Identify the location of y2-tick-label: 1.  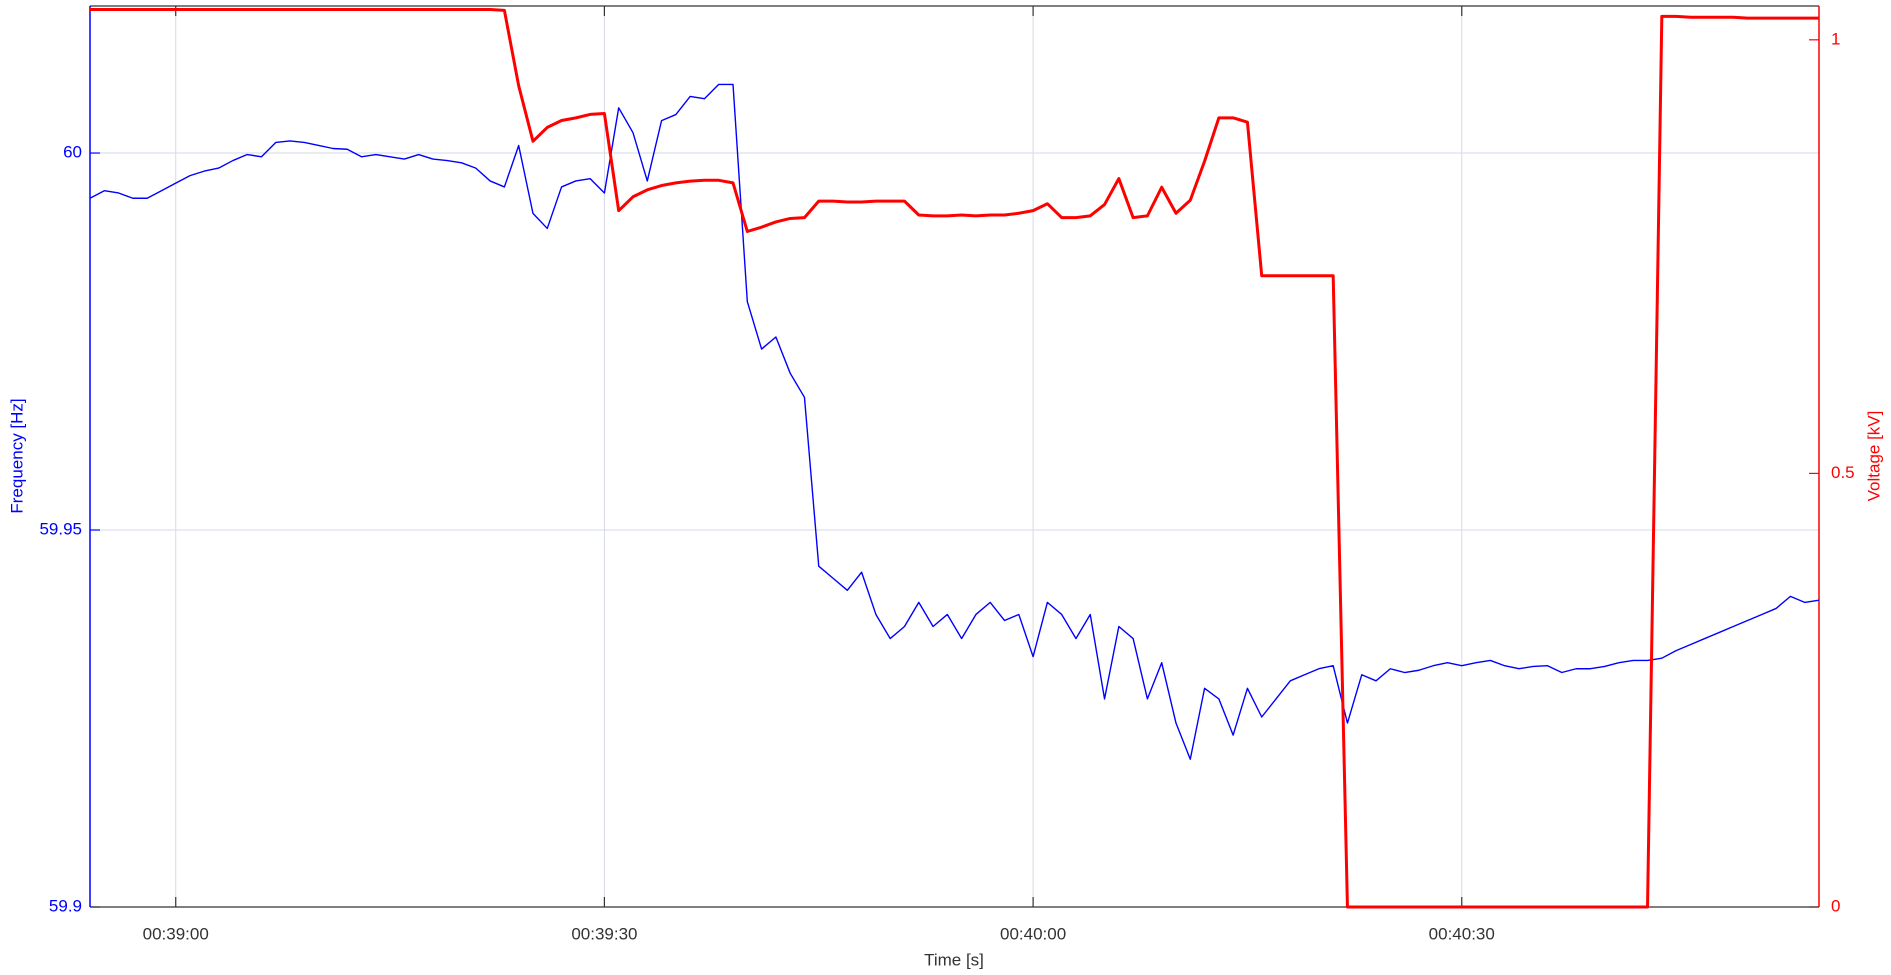
(1835, 38).